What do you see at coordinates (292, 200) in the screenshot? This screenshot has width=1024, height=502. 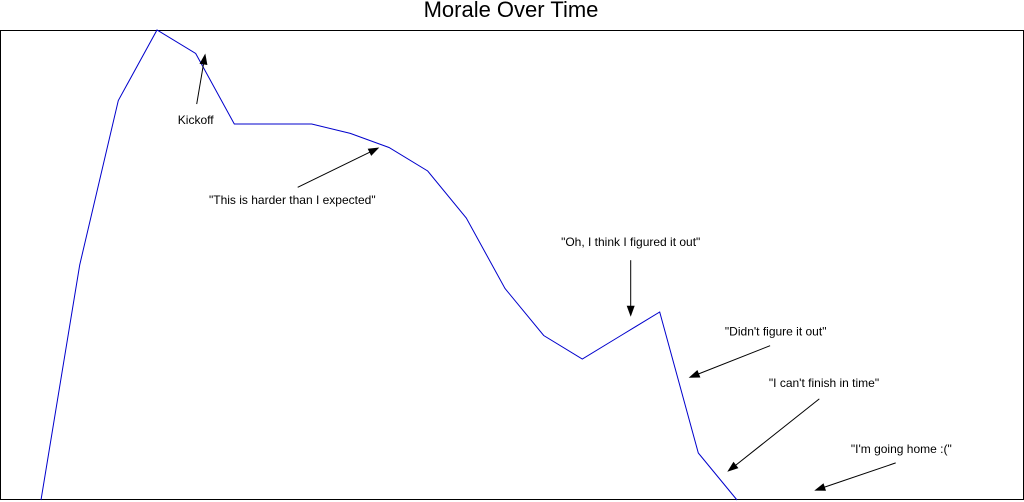 I see `annotation-label: "This is harder than I expected"` at bounding box center [292, 200].